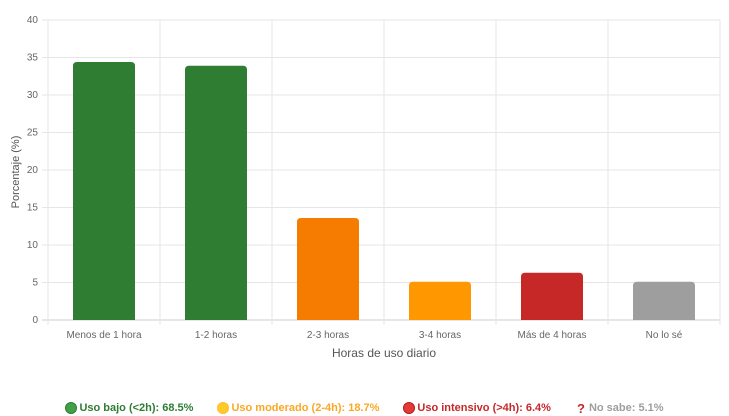  I want to click on red-circle-icon, so click(409, 408).